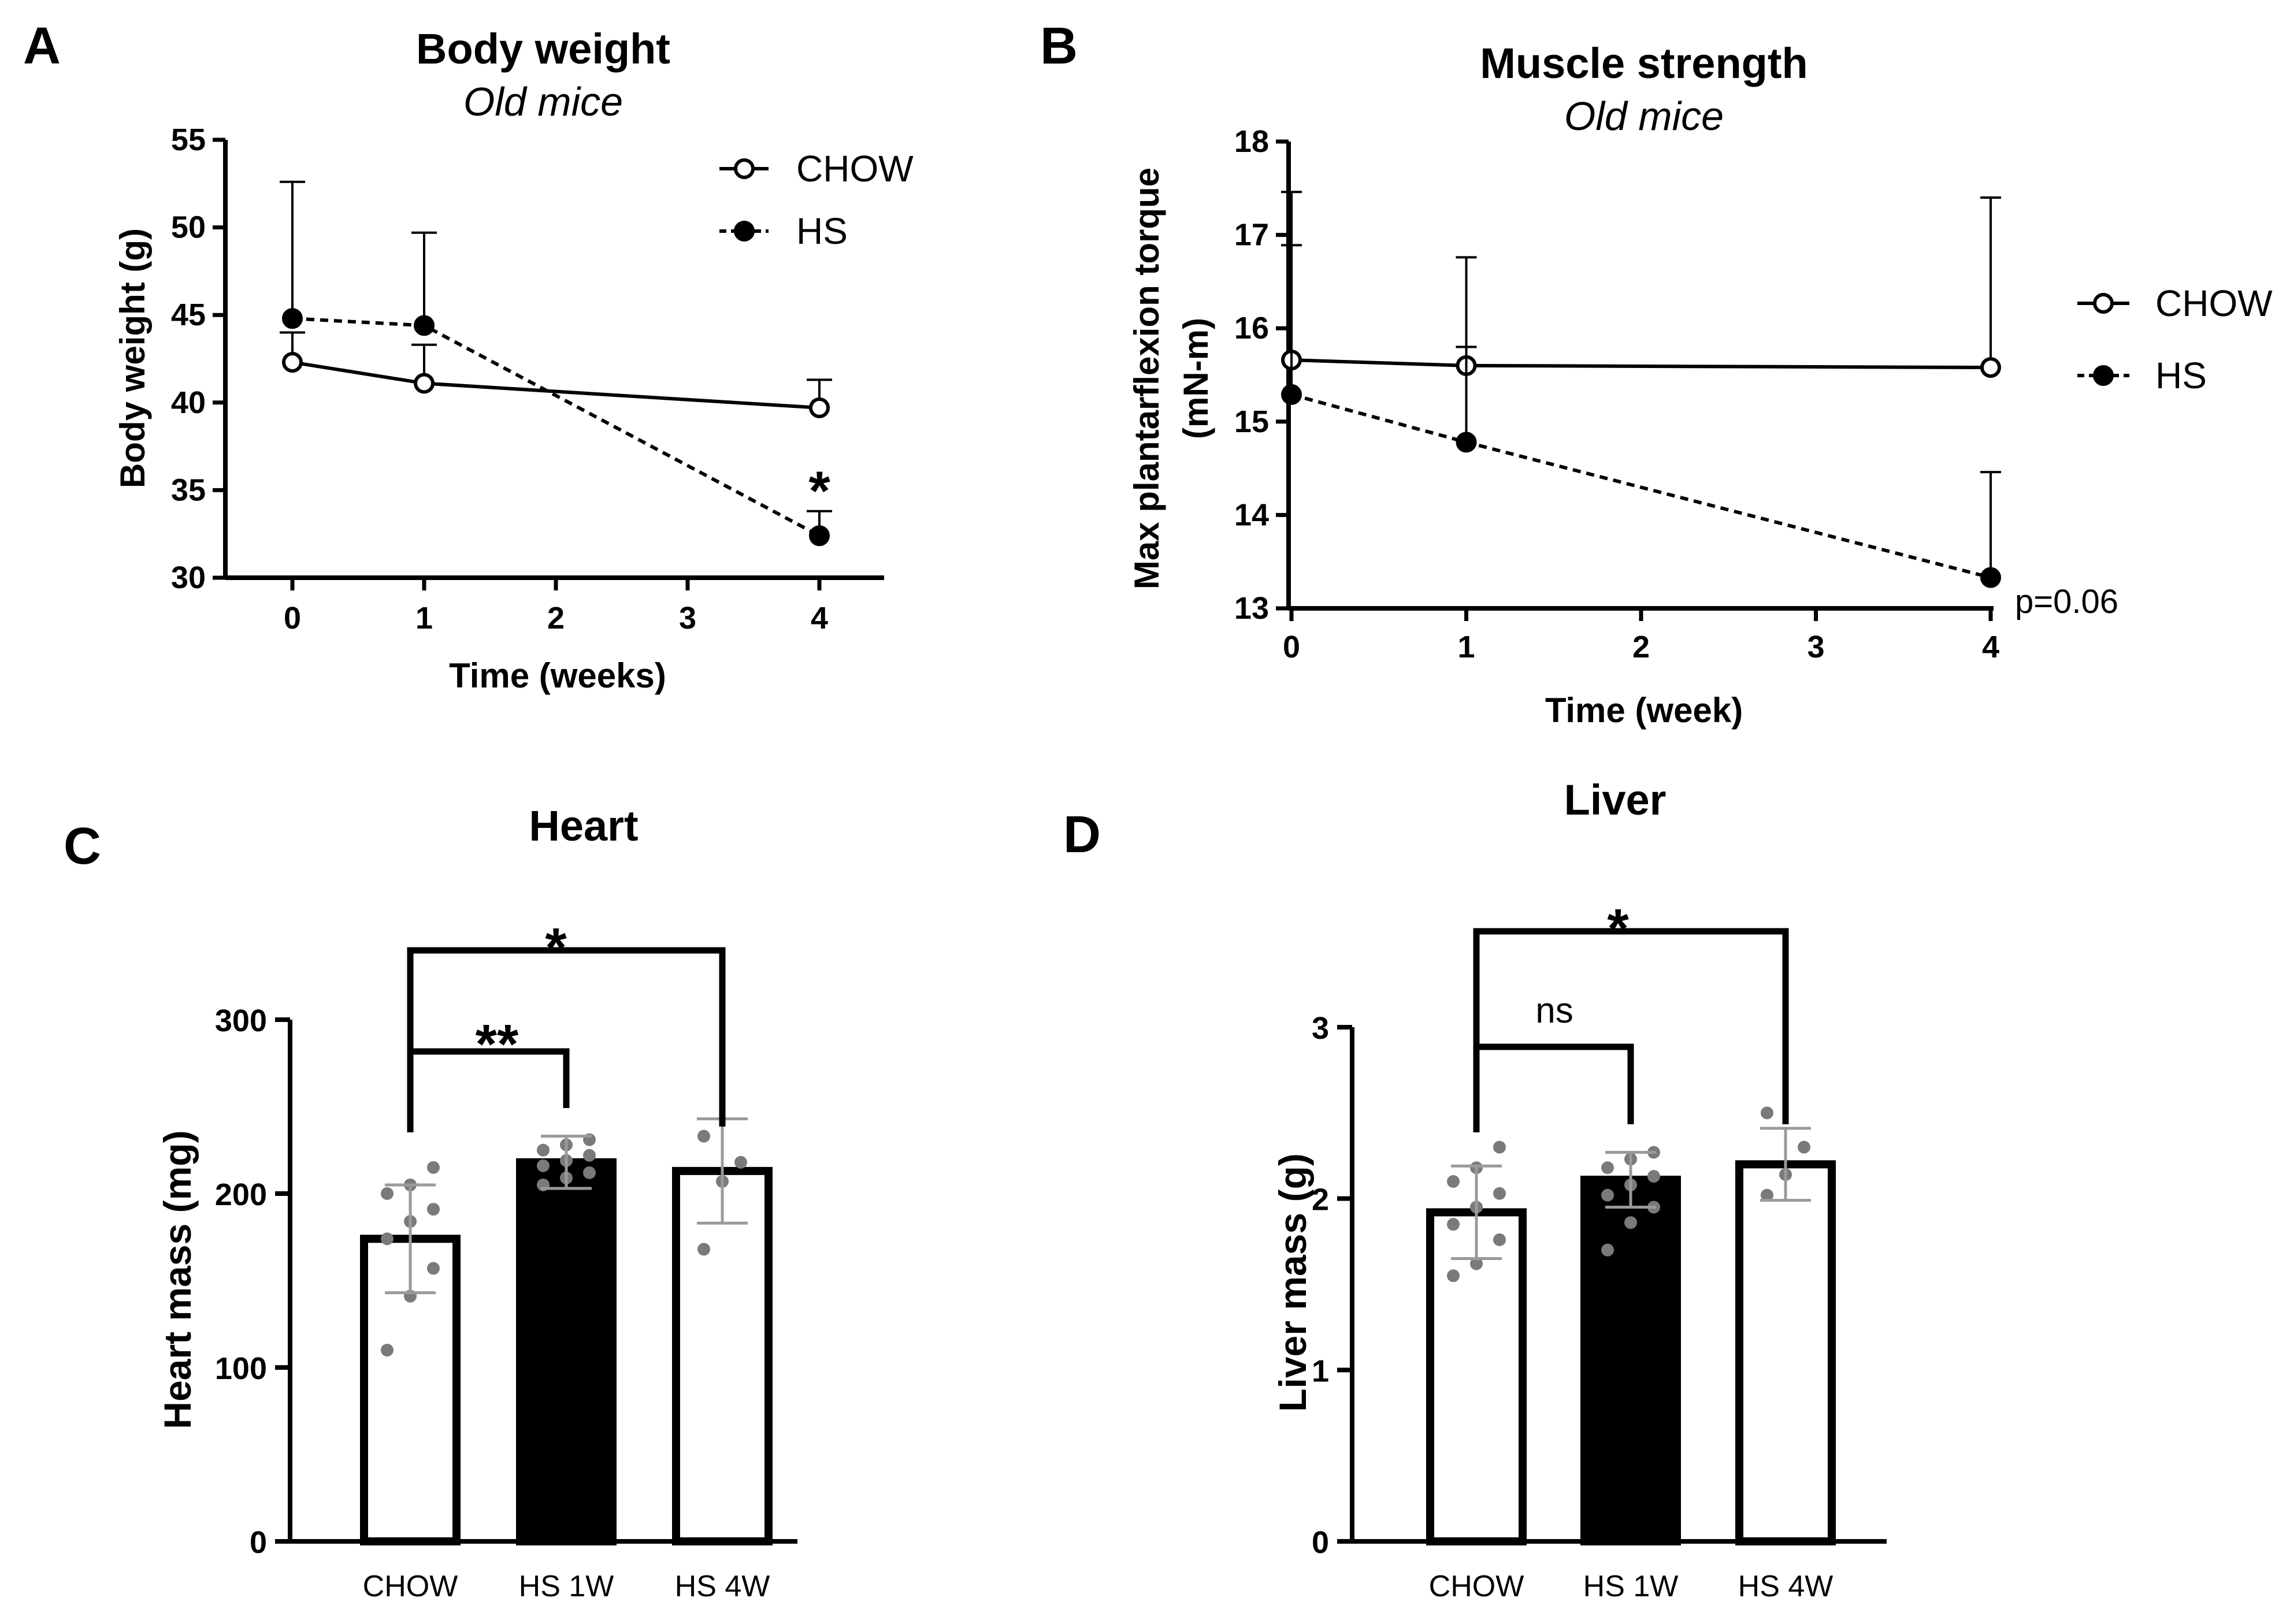 The width and height of the screenshot is (2290, 1624). Describe the element at coordinates (2066, 601) in the screenshot. I see `chart-b-p-value: p=0.06` at that location.